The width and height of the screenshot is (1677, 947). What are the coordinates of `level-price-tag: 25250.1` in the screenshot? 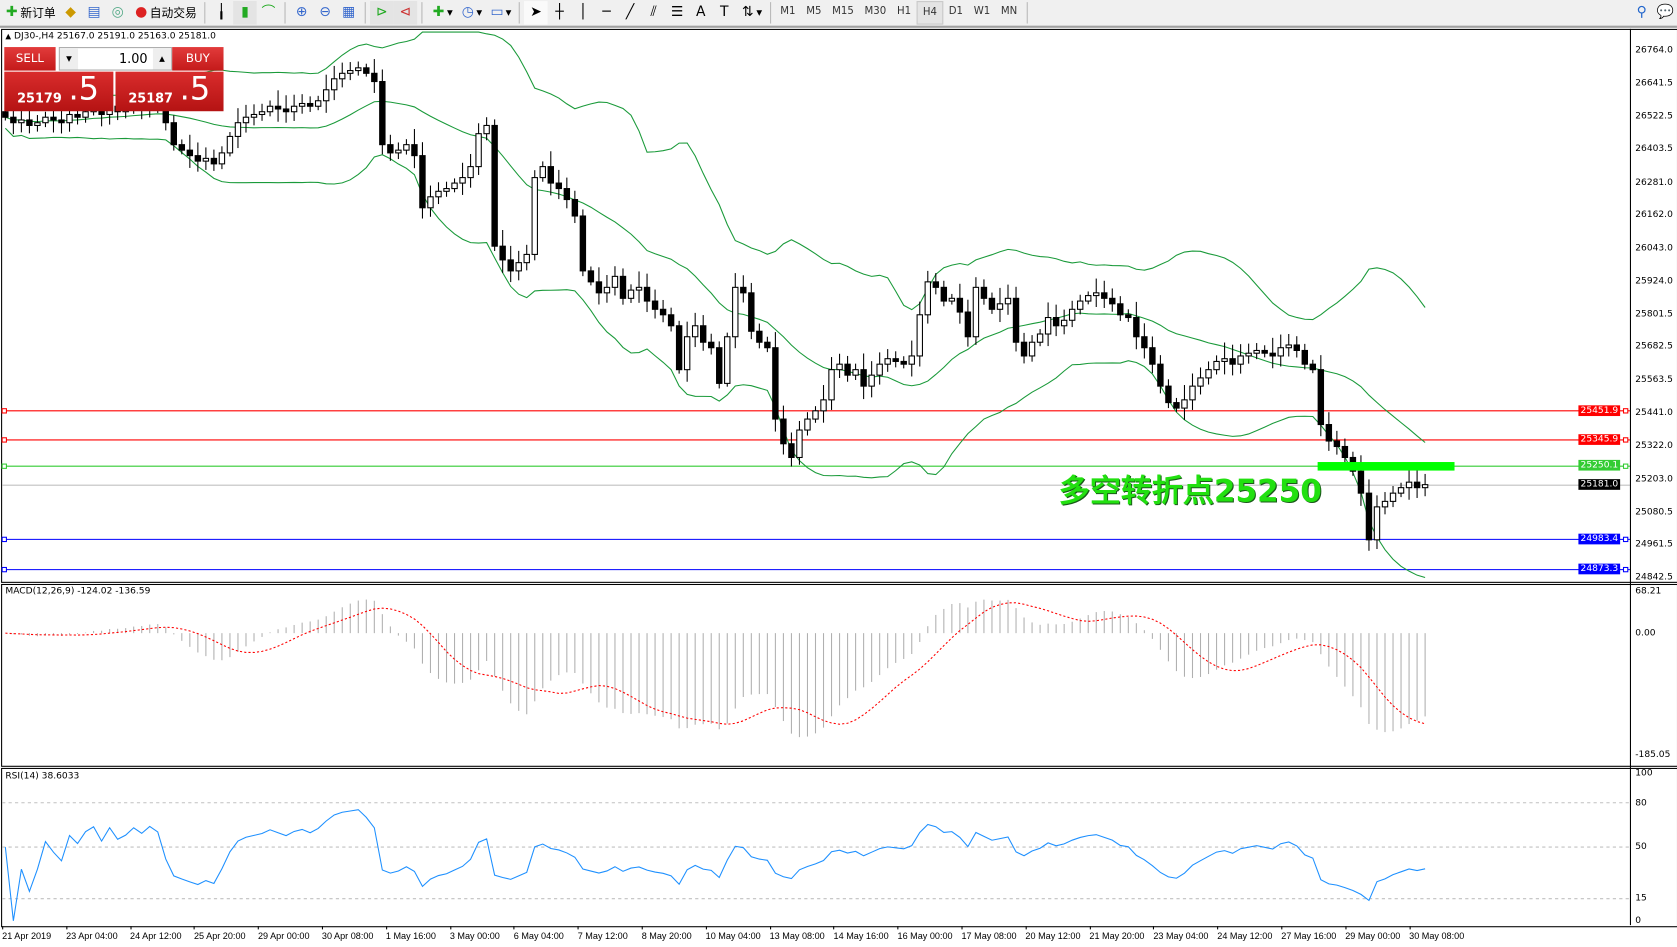 It's located at (1599, 466).